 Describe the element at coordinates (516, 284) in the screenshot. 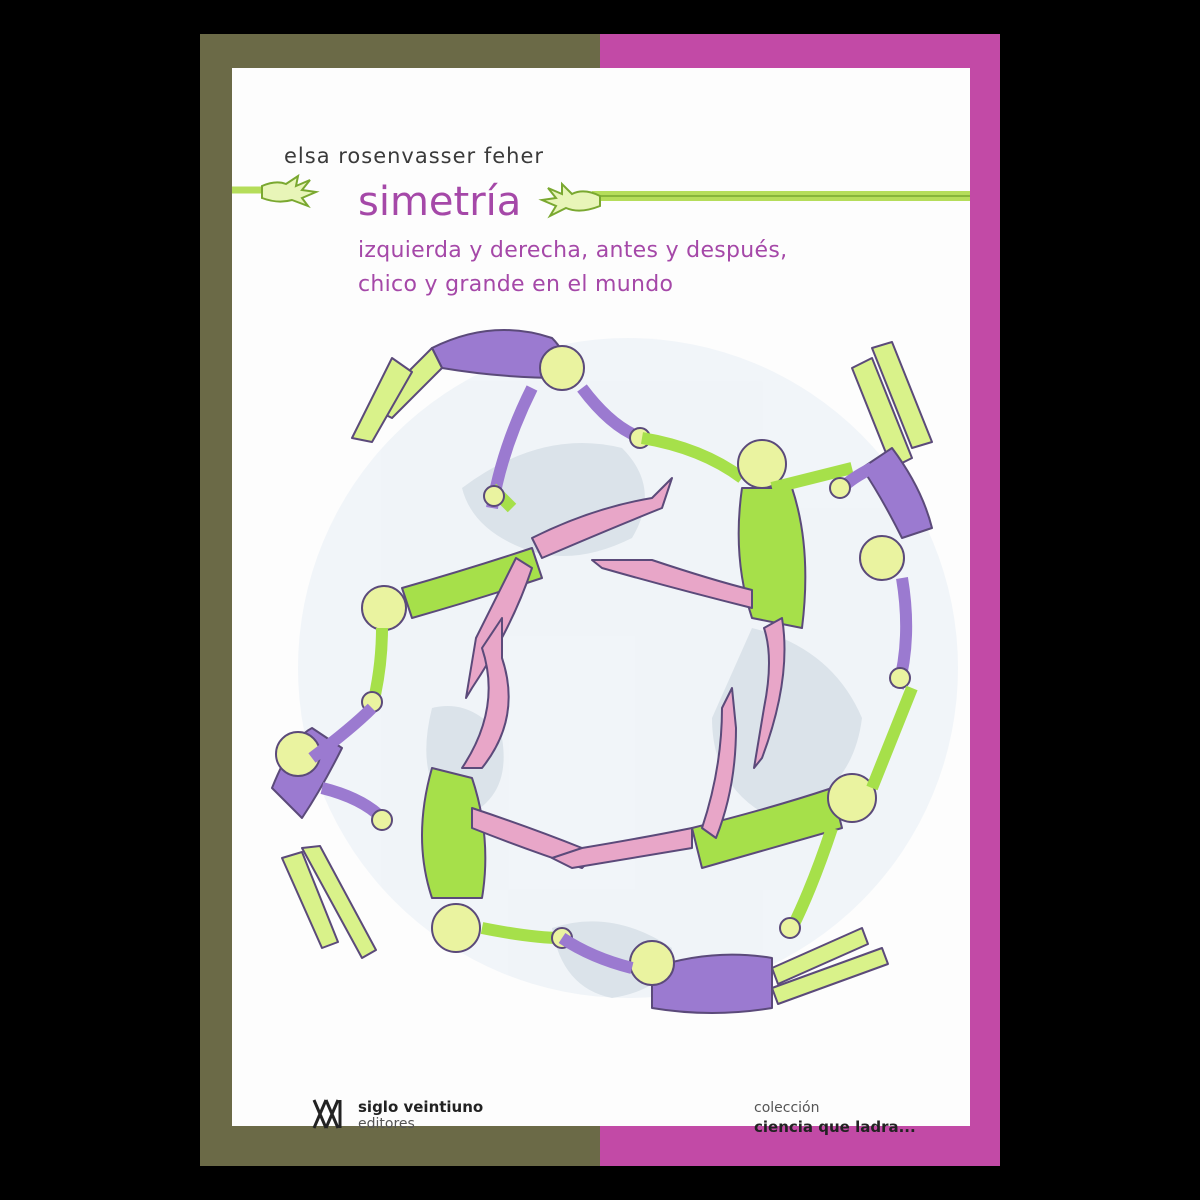

I see `subtitle-line-2: chico y grande en el mundo` at that location.